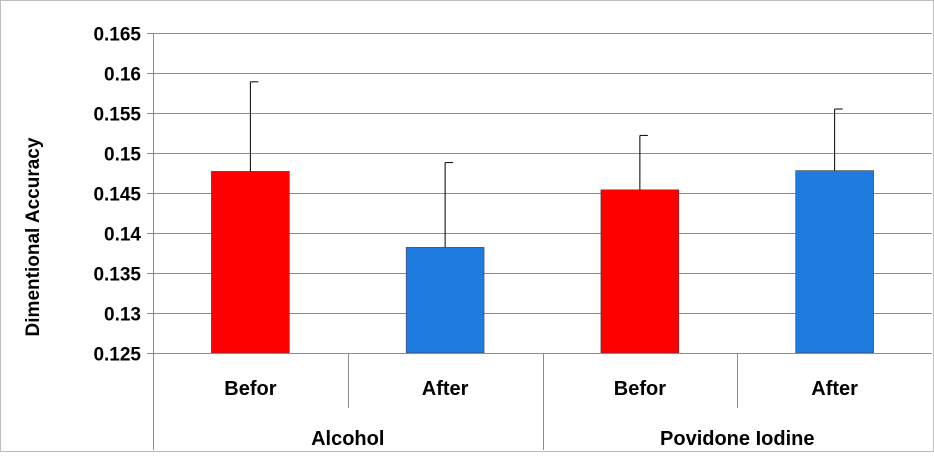 This screenshot has width=934, height=456. I want to click on y-tick-label: 0.14, so click(122, 235).